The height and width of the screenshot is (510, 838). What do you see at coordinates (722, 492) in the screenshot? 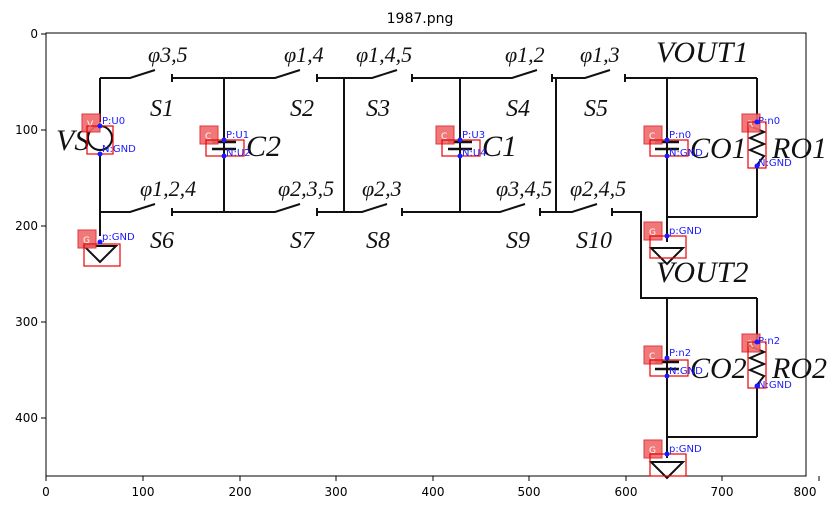
I see `x-tick-label: 700` at bounding box center [722, 492].